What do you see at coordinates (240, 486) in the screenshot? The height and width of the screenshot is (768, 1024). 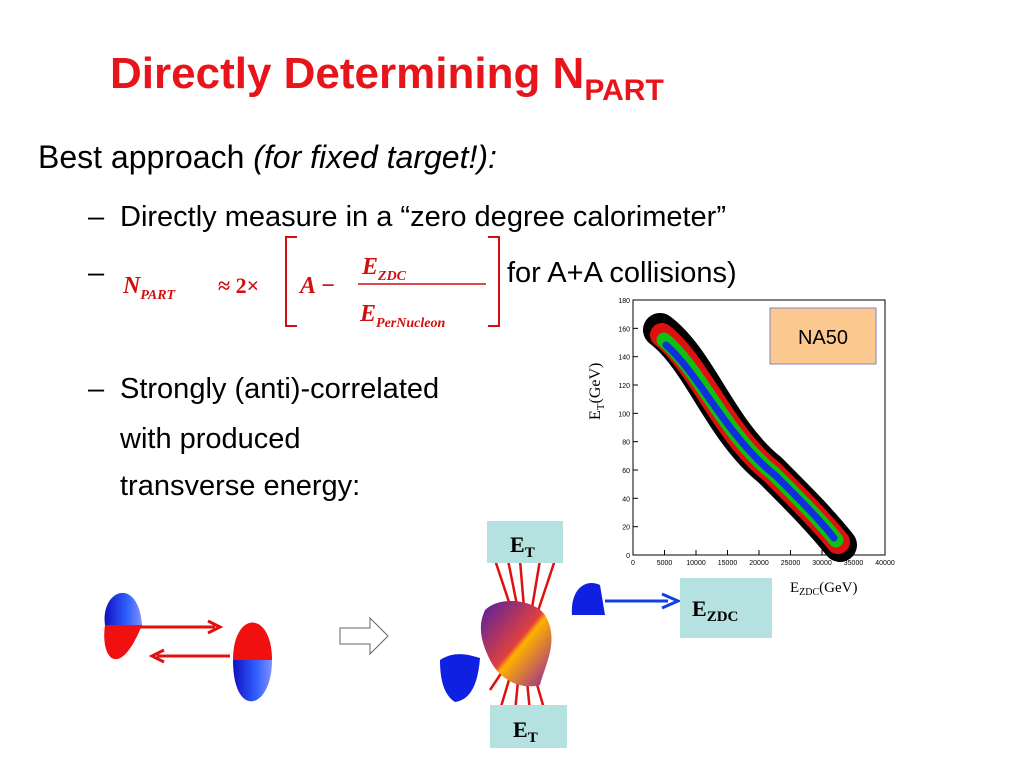 I see `sub-bullet-line: transverse energy:` at bounding box center [240, 486].